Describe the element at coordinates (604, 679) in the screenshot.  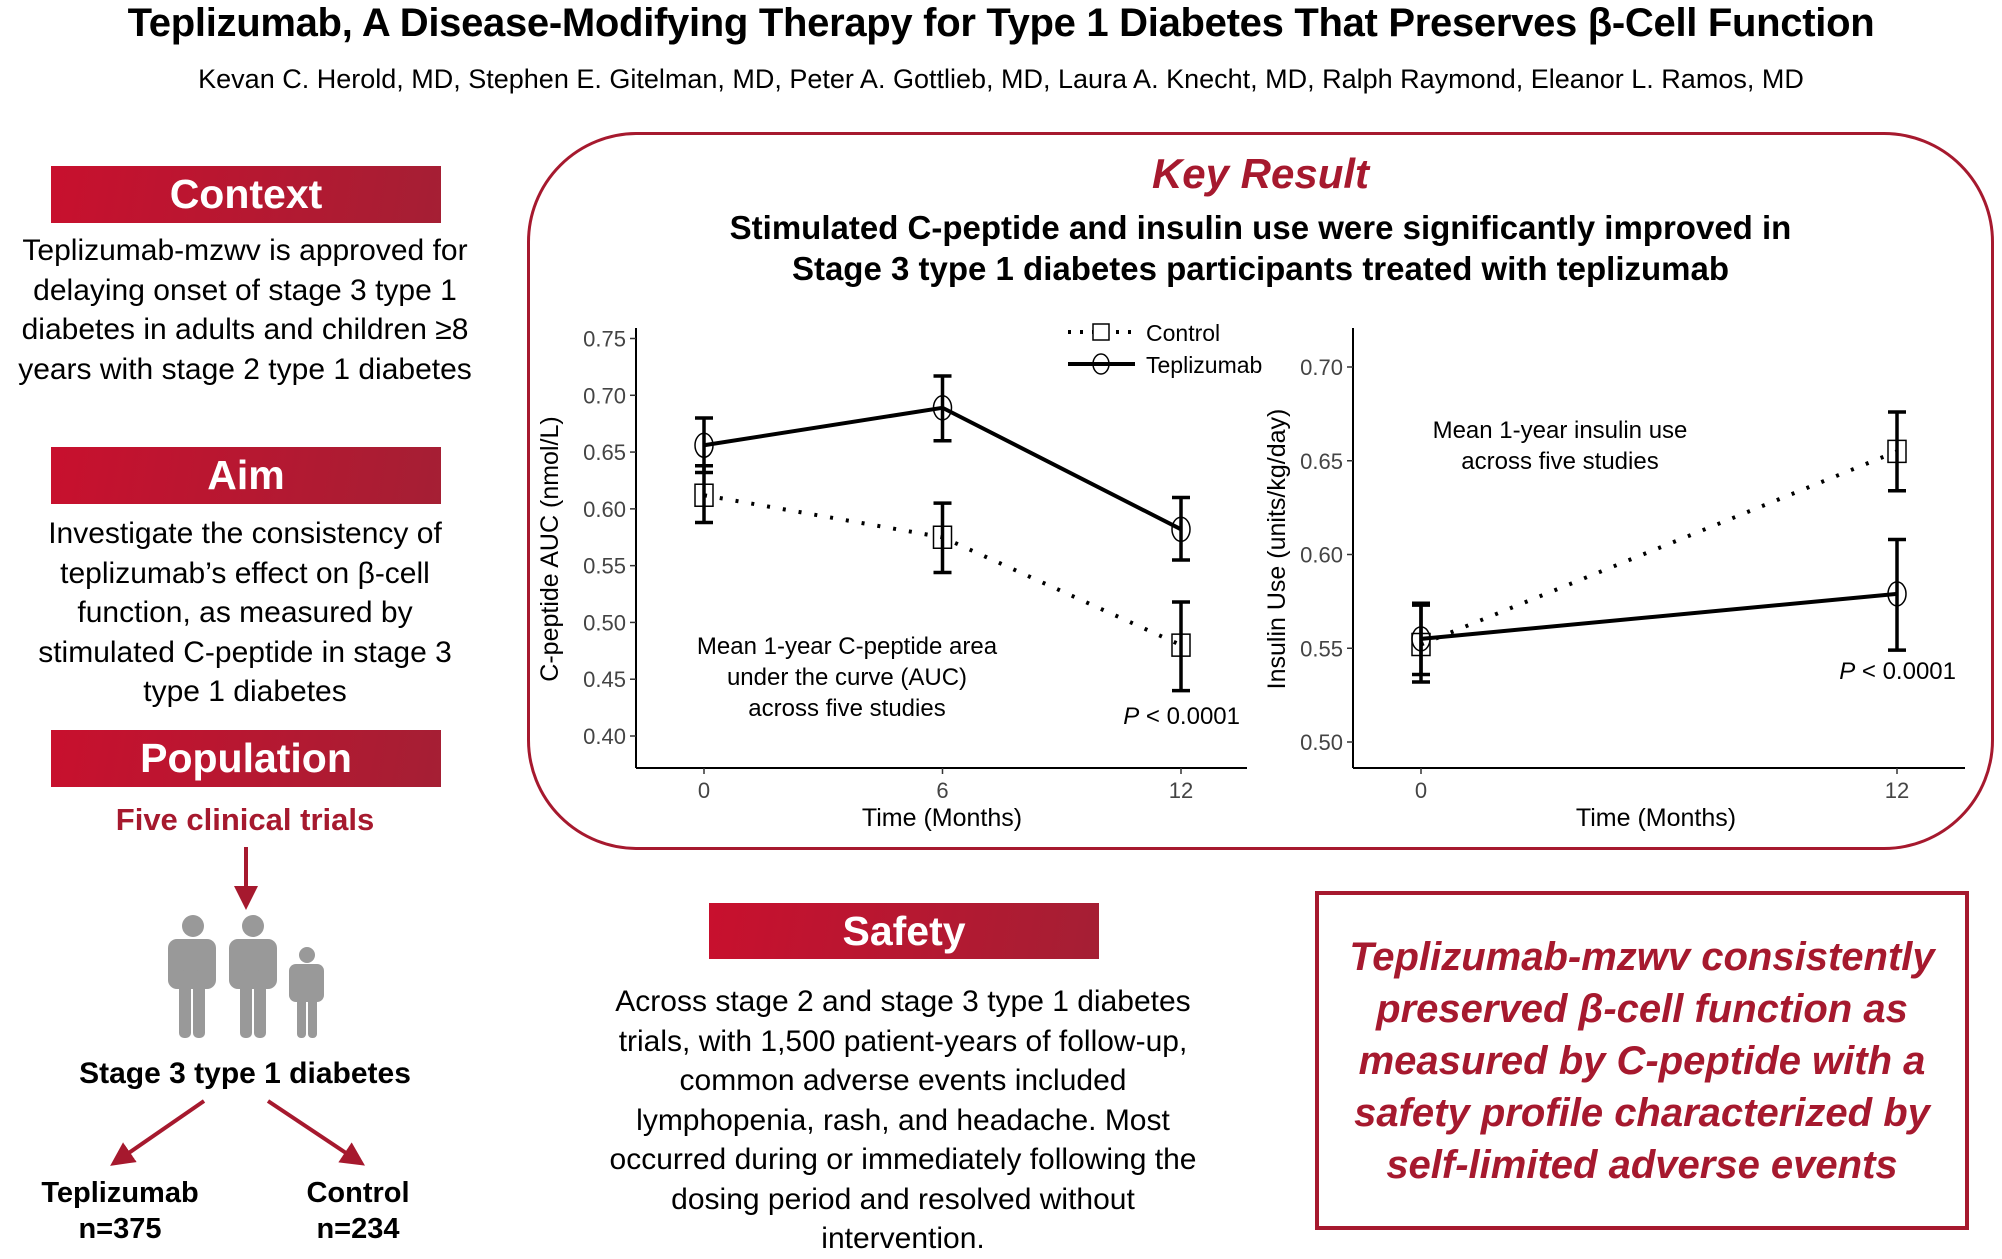
I see `y-tick-label: 0.45` at that location.